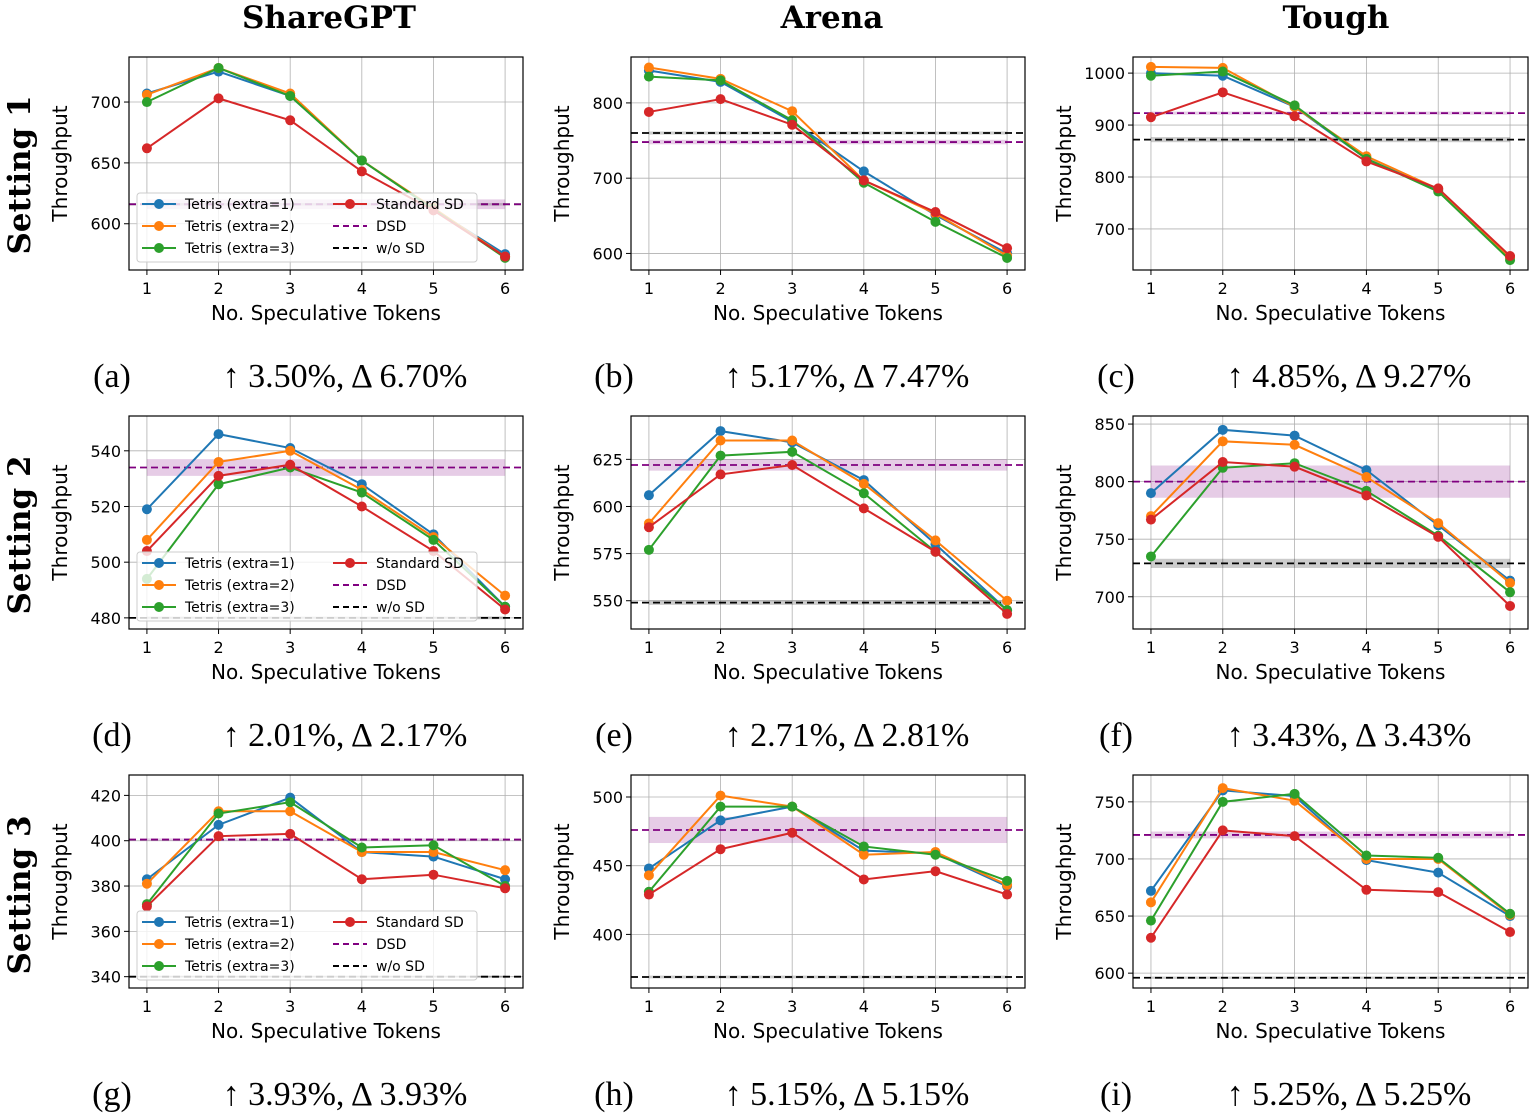 The image size is (1531, 1115). What do you see at coordinates (345, 735) in the screenshot?
I see `caption-stats: ↑ 2.01%, Δ 2.17%` at bounding box center [345, 735].